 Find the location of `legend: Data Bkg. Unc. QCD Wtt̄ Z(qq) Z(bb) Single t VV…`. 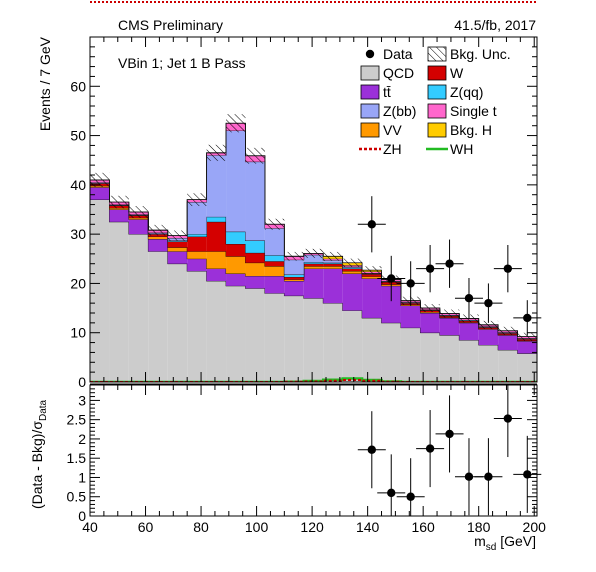

legend: Data Bkg. Unc. QCD Wtt̄ Z(qq) Z(bb) Single t VV… is located at coordinates (435, 101).